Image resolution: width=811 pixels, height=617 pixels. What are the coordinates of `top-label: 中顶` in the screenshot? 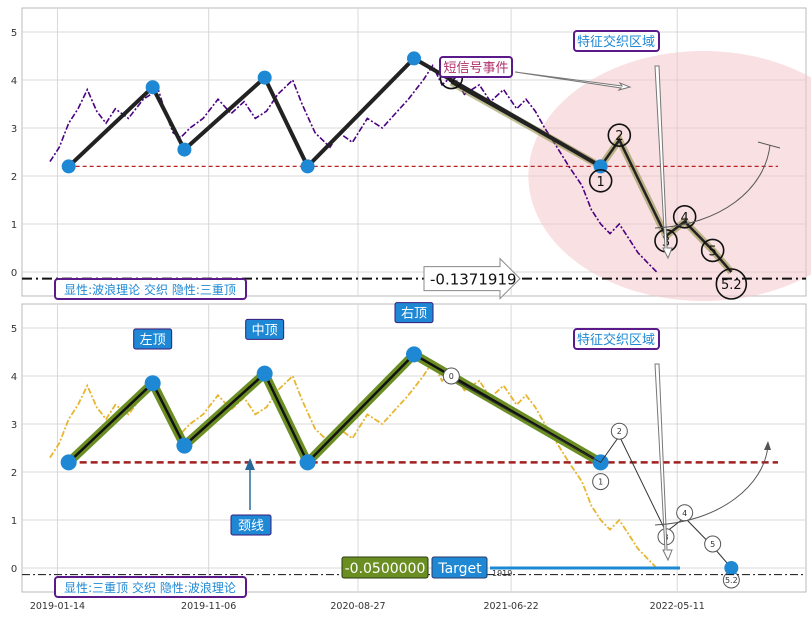 It's located at (265, 330).